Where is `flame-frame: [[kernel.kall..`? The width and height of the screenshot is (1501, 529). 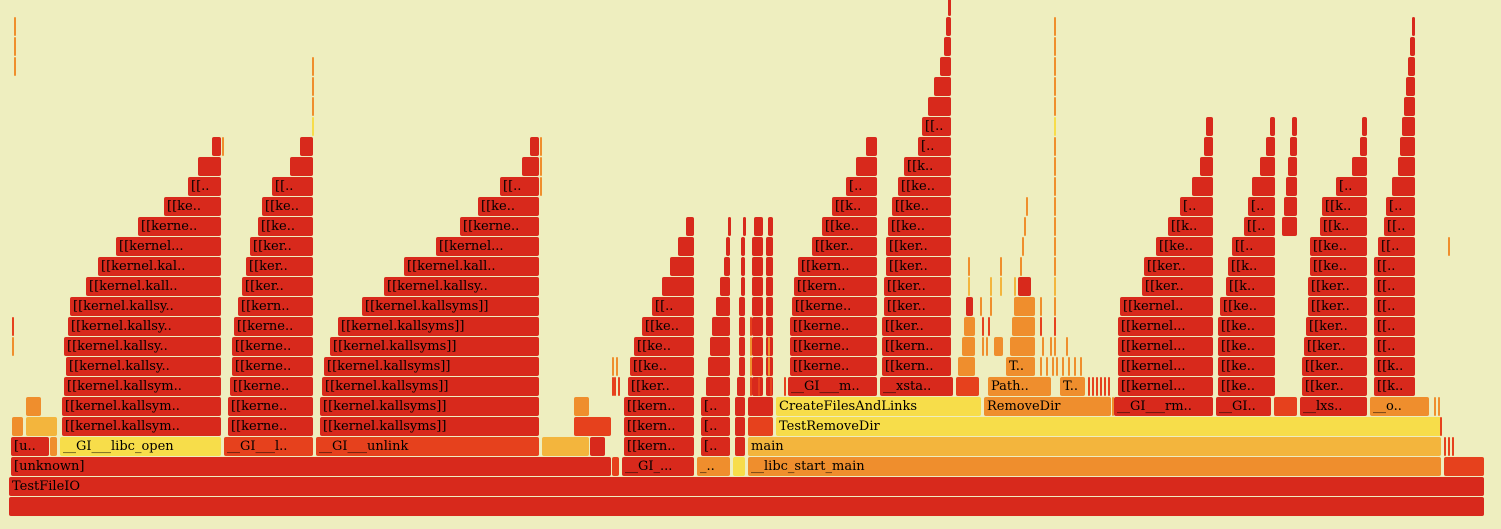 flame-frame: [[kernel.kall.. is located at coordinates (153, 286).